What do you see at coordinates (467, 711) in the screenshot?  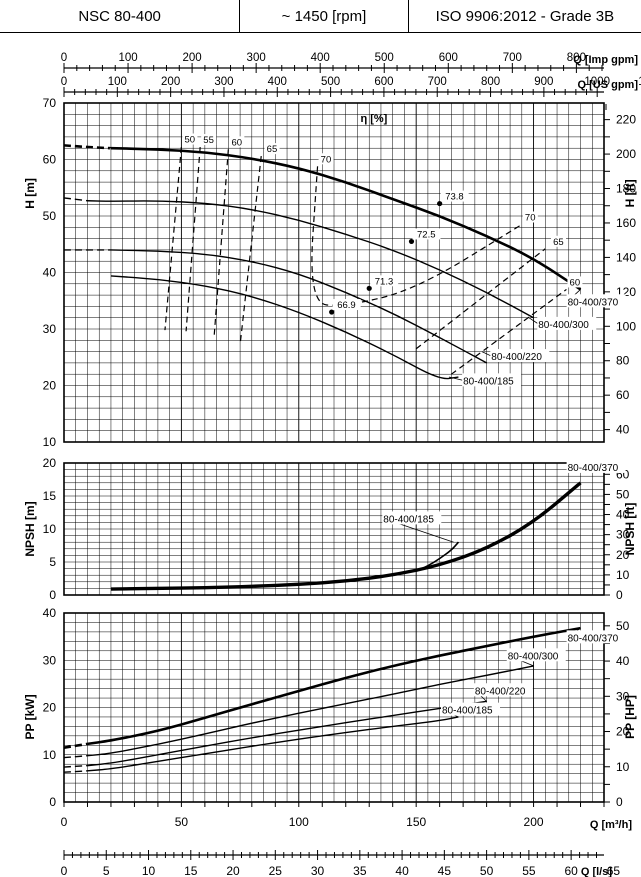 I see `power-label-185: 80-400/185` at bounding box center [467, 711].